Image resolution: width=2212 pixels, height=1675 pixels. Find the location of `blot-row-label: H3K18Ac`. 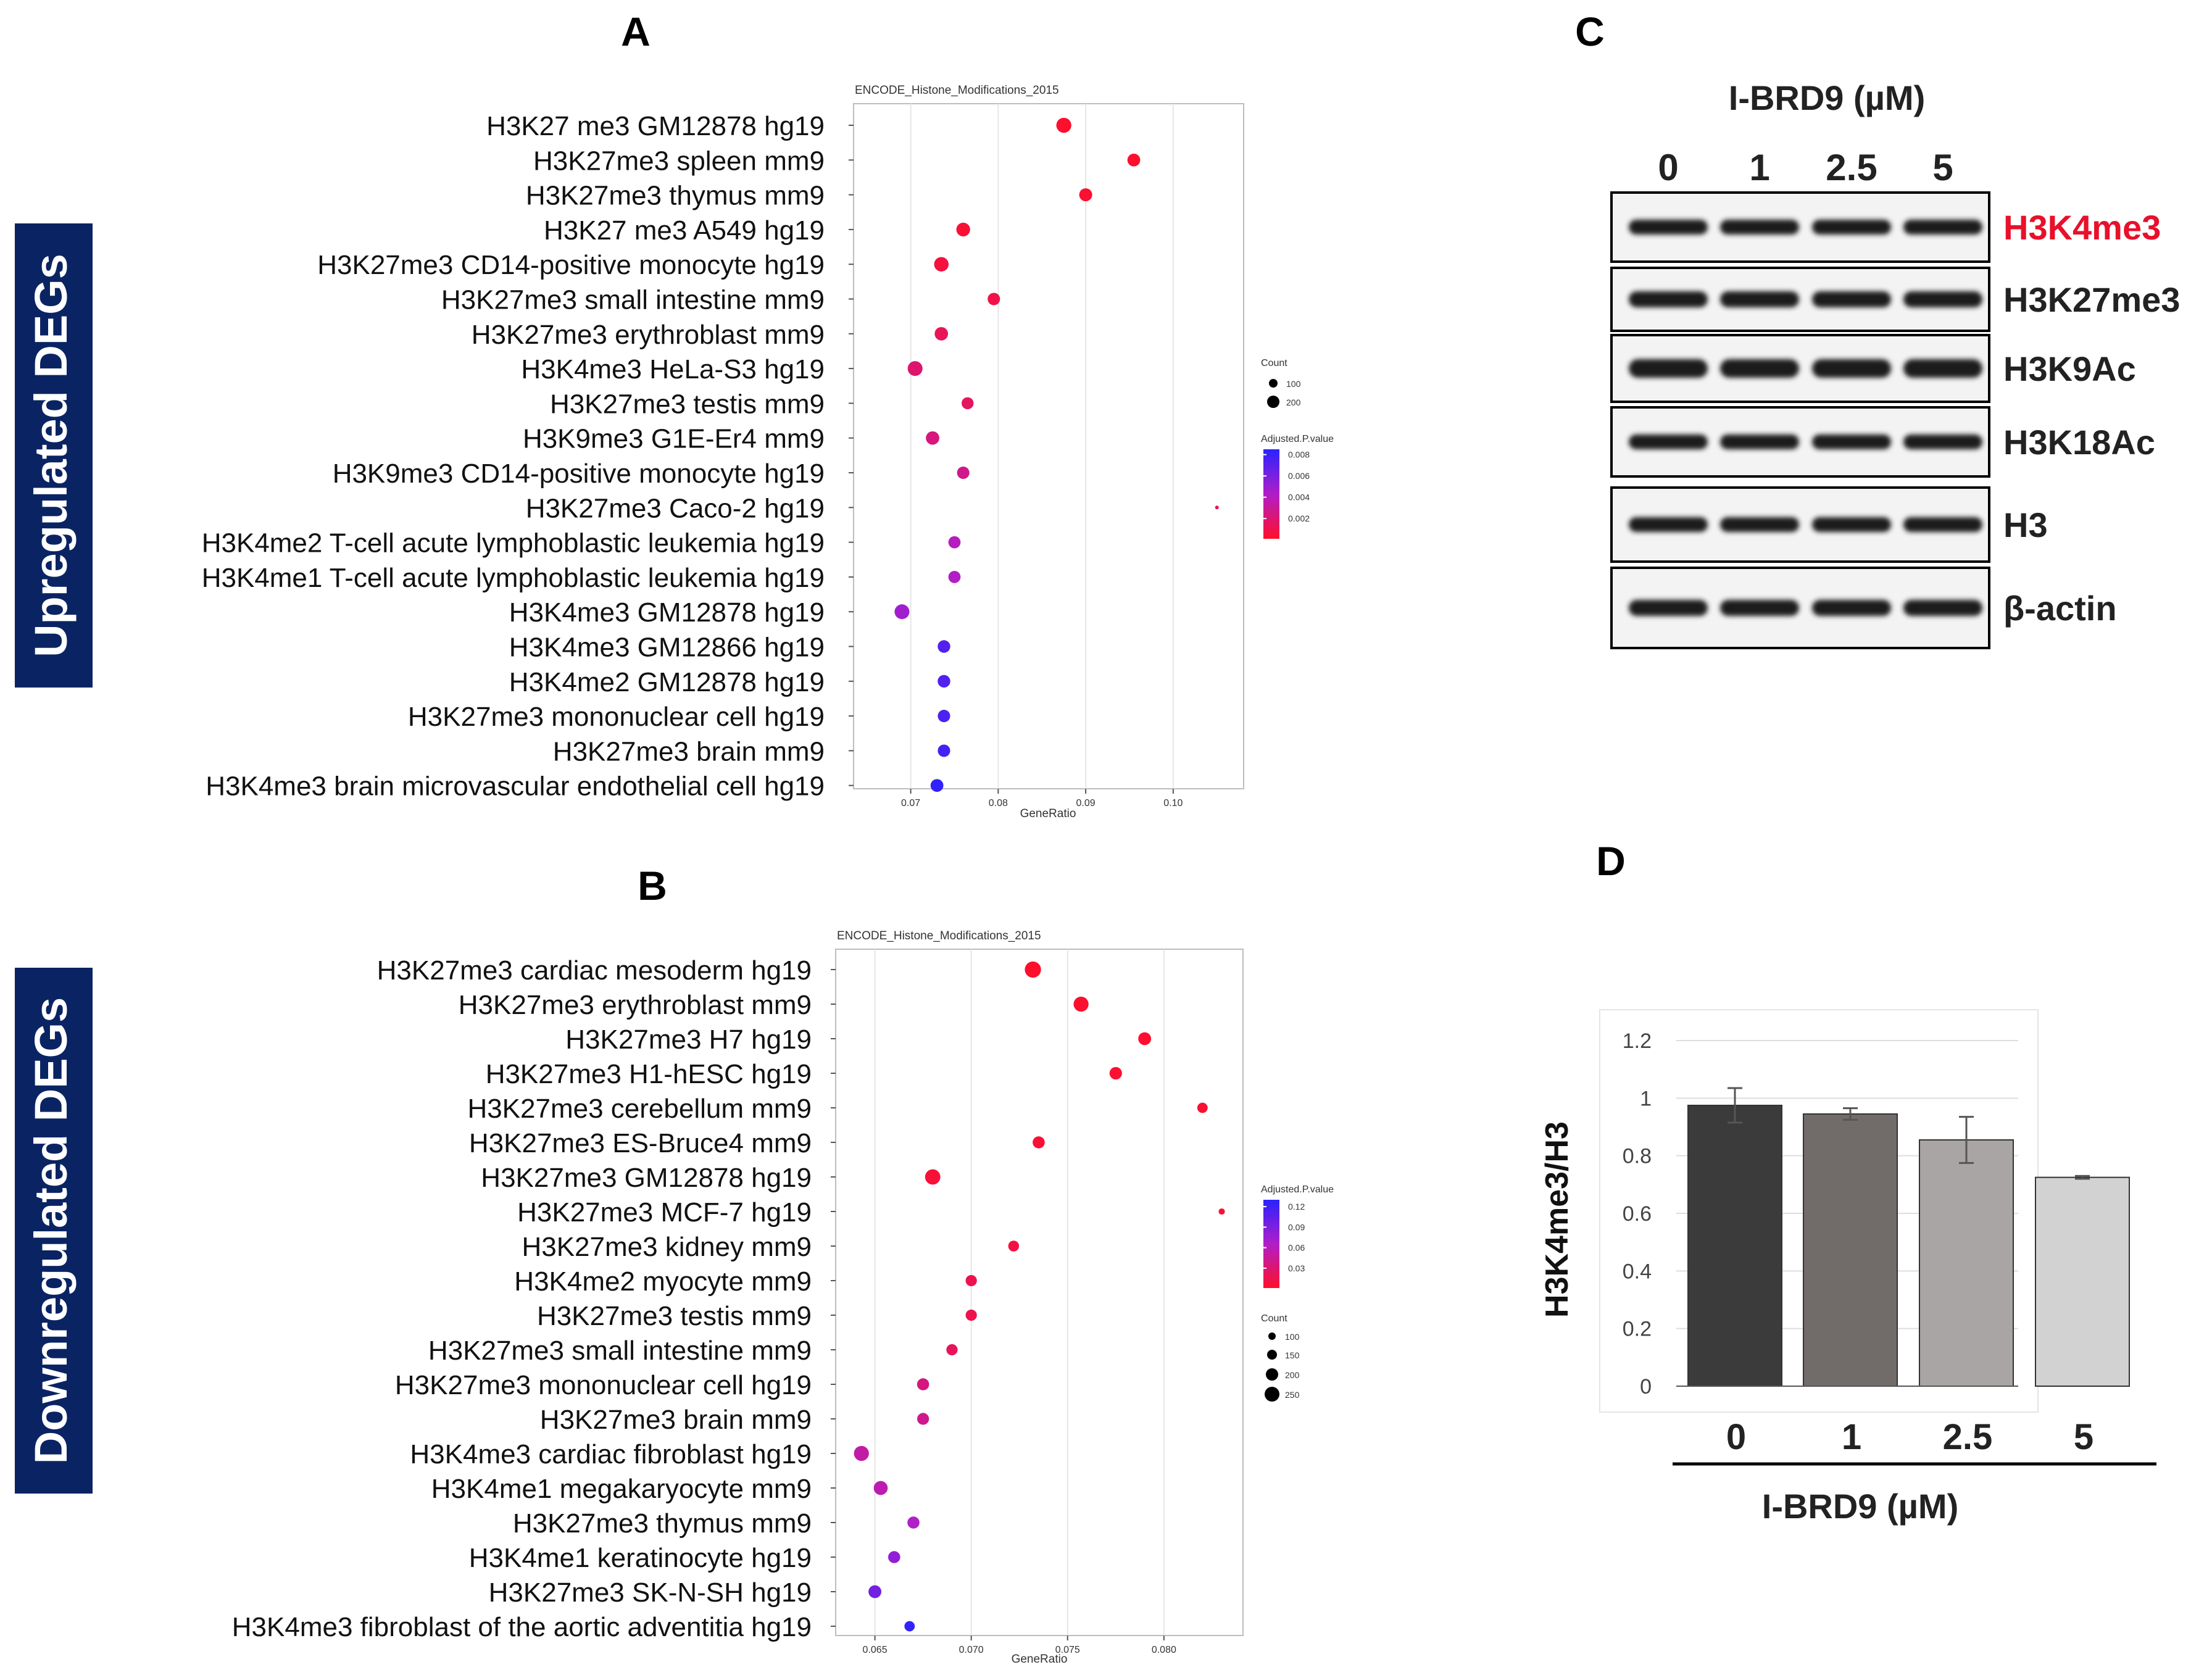

blot-row-label: H3K18Ac is located at coordinates (2079, 442).